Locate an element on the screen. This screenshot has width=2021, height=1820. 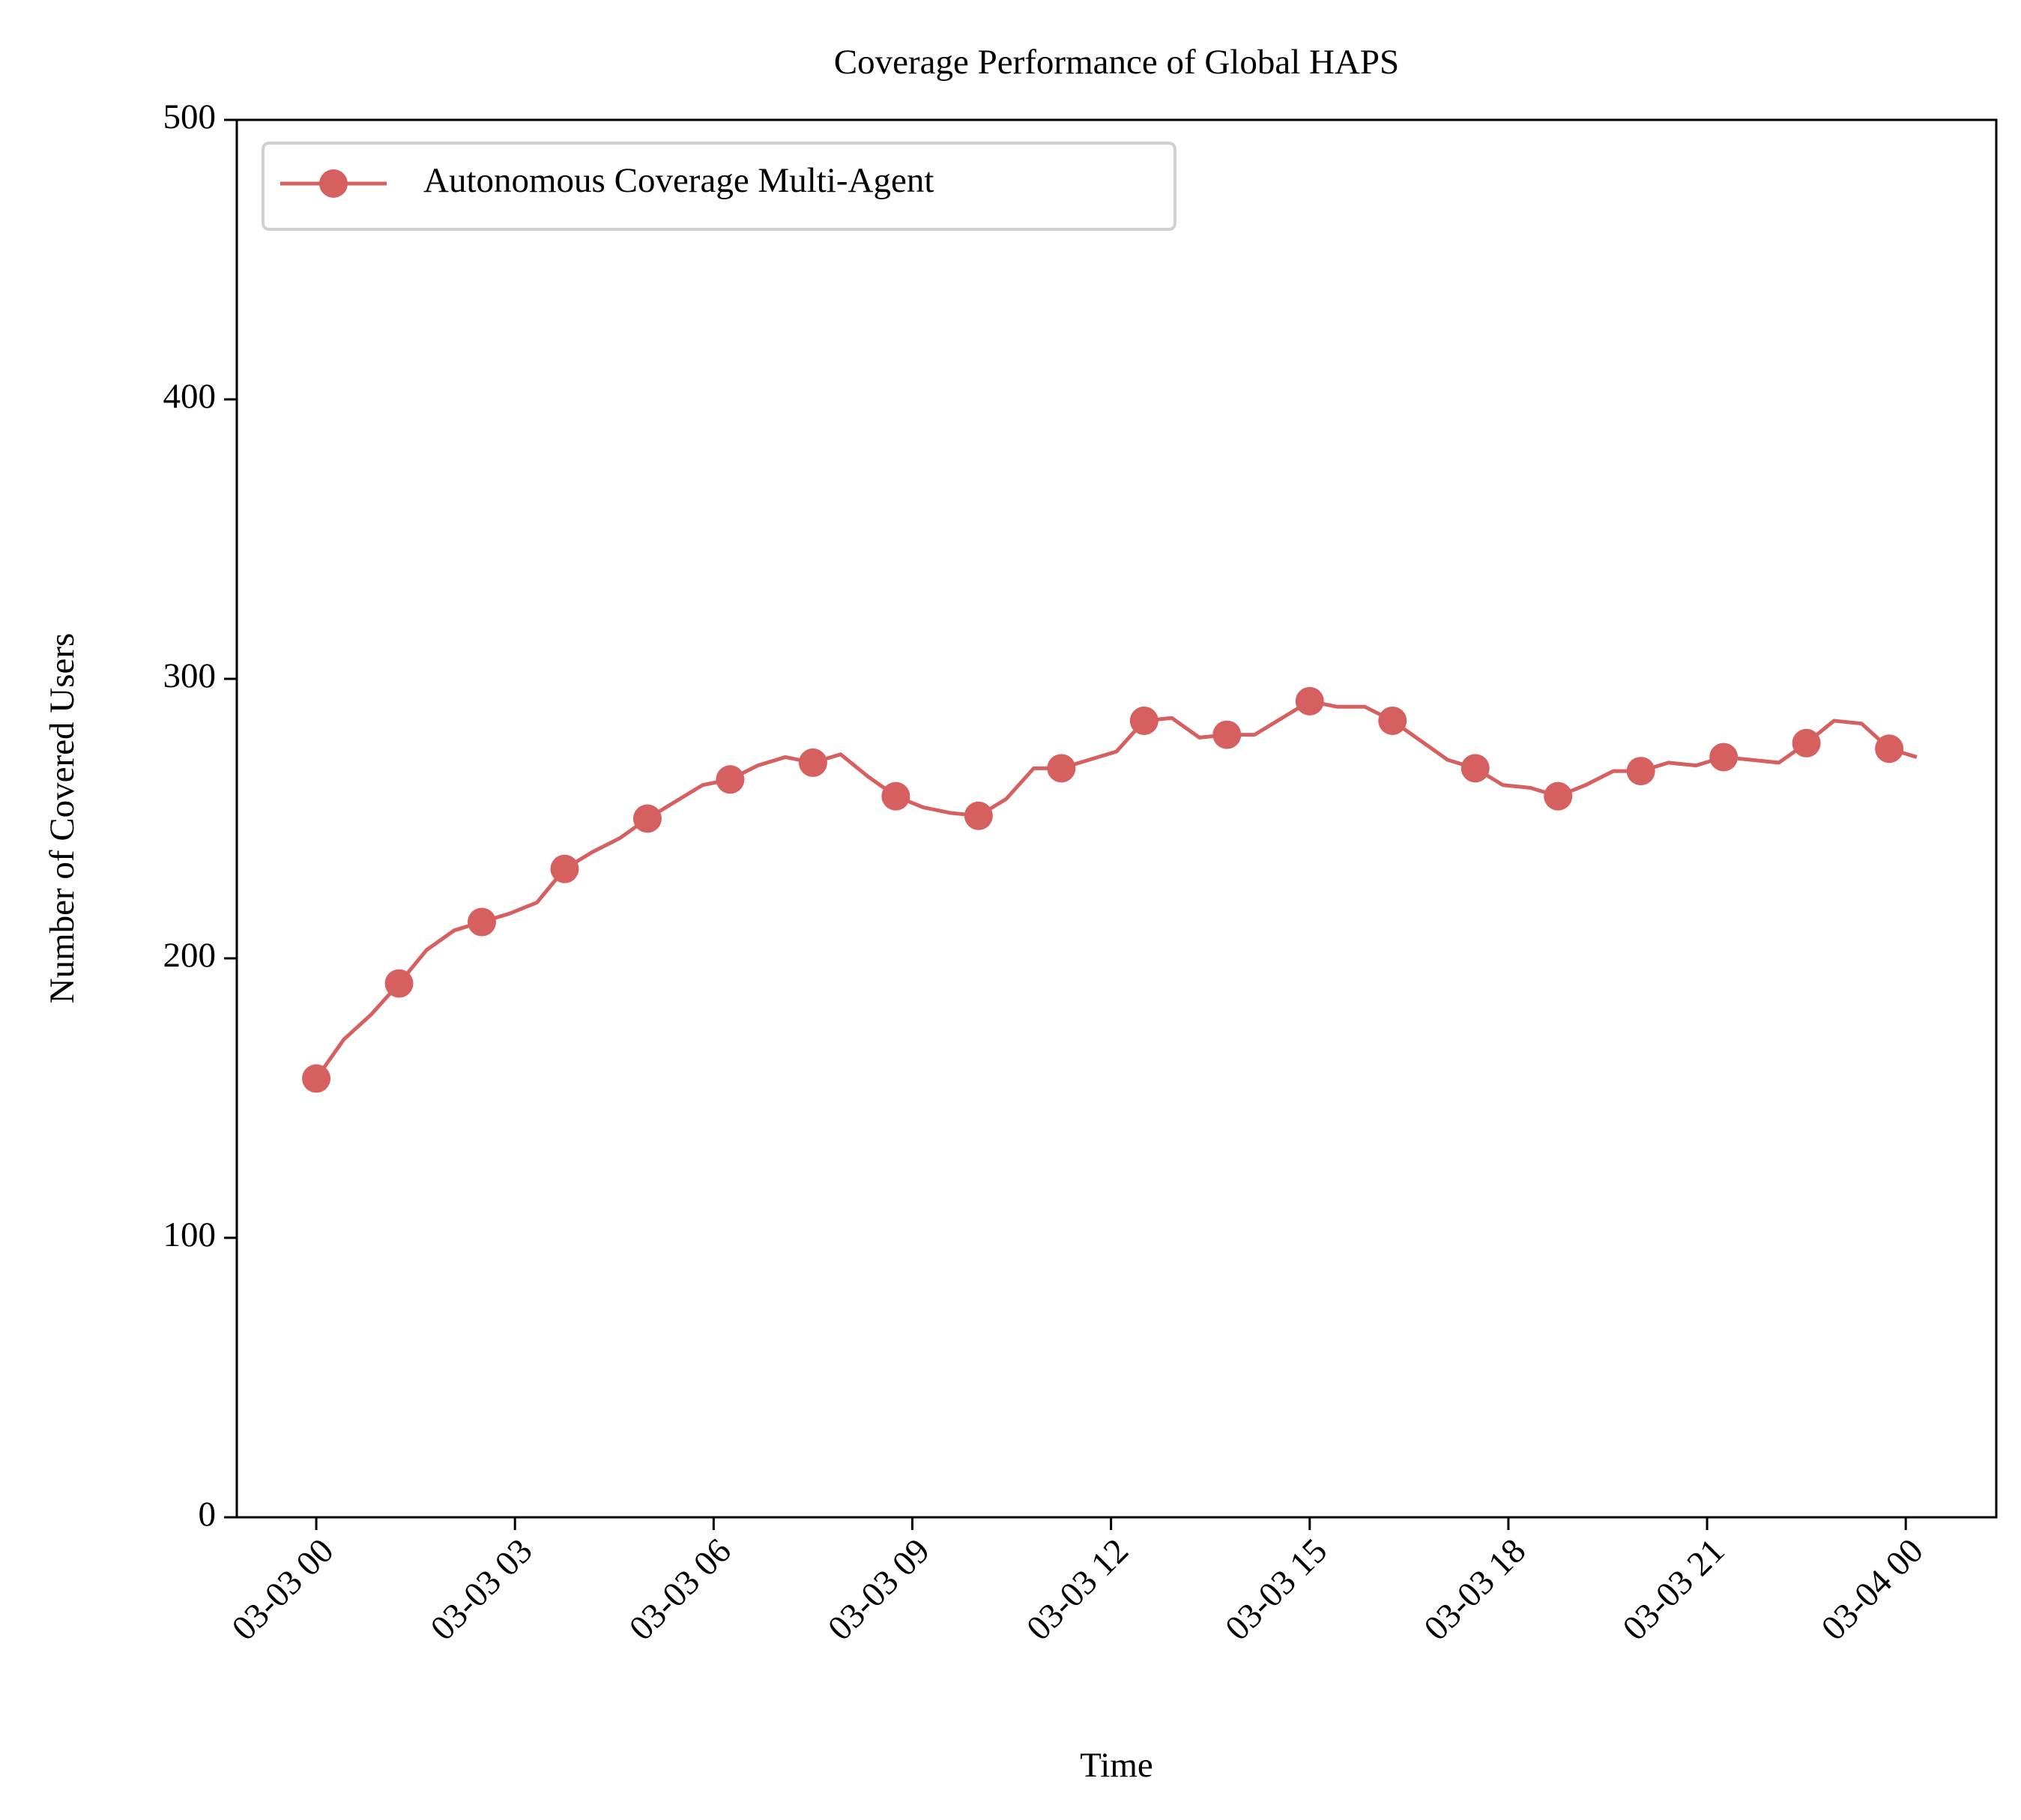
legend-box is located at coordinates (719, 186).